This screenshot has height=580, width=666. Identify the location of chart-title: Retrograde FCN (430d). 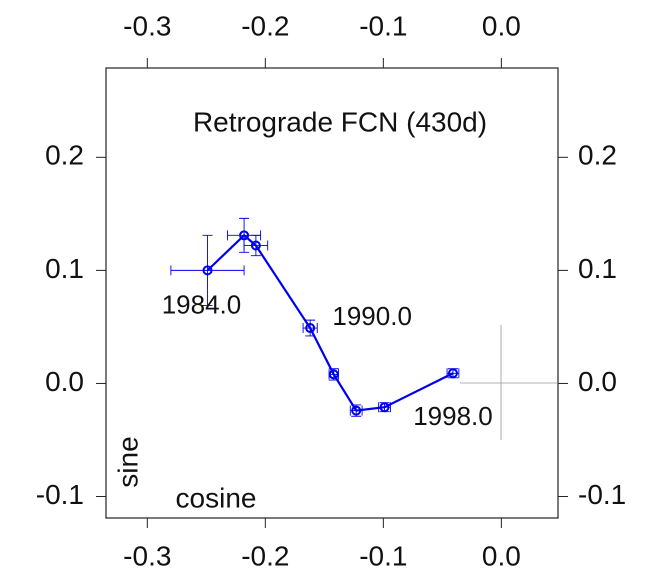
(340, 121).